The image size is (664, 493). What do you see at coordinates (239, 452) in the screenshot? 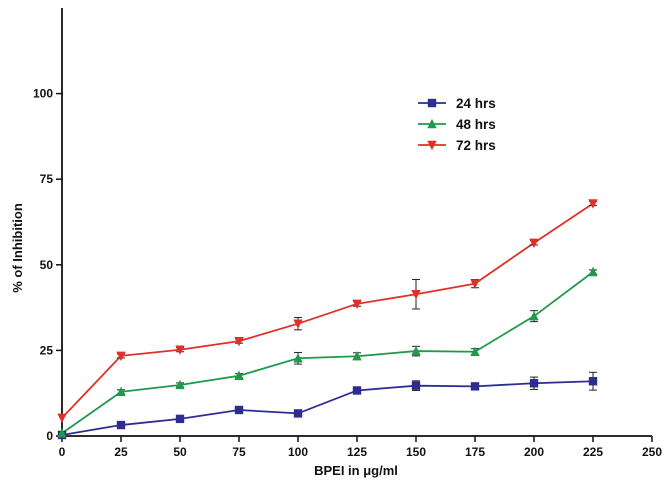
I see `x-tick-label: 75` at bounding box center [239, 452].